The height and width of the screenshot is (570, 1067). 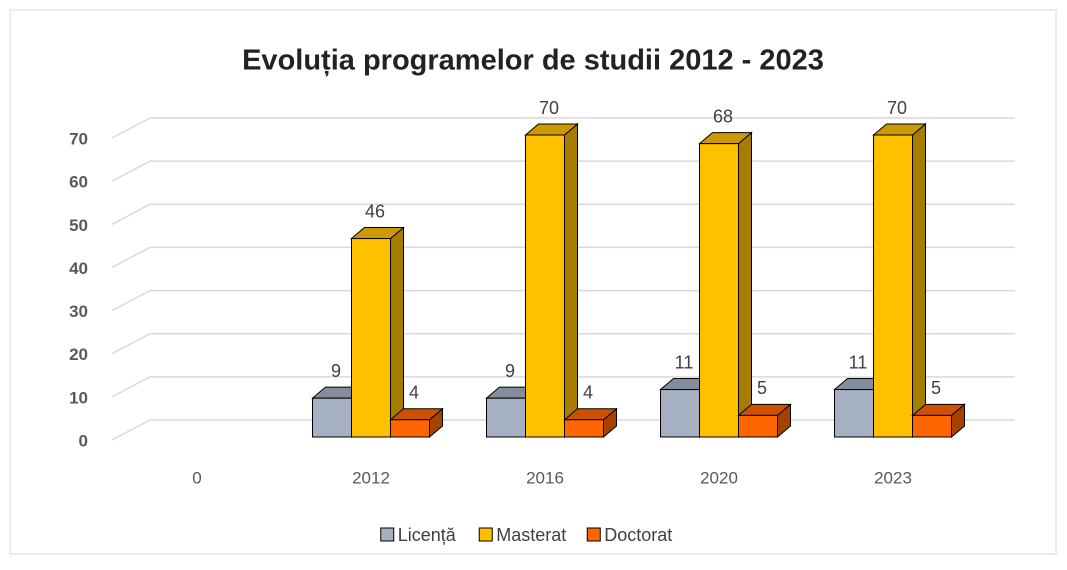 I want to click on x-tick-label: 2016, so click(x=545, y=477).